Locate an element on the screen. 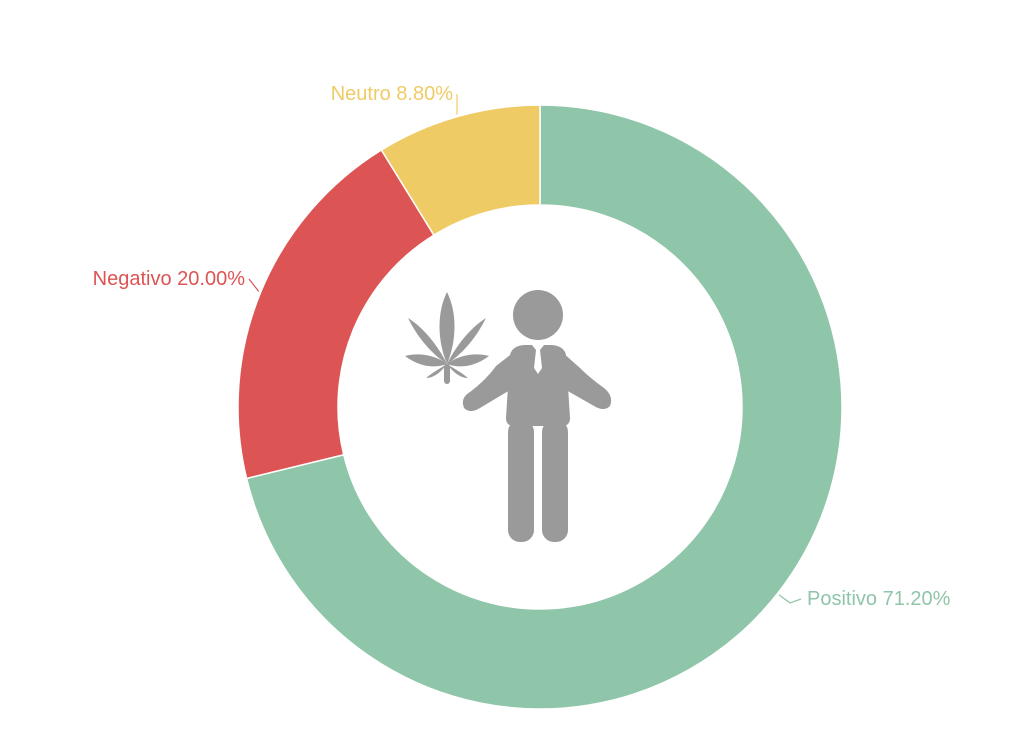  cannabis-leaf-icon is located at coordinates (447, 338).